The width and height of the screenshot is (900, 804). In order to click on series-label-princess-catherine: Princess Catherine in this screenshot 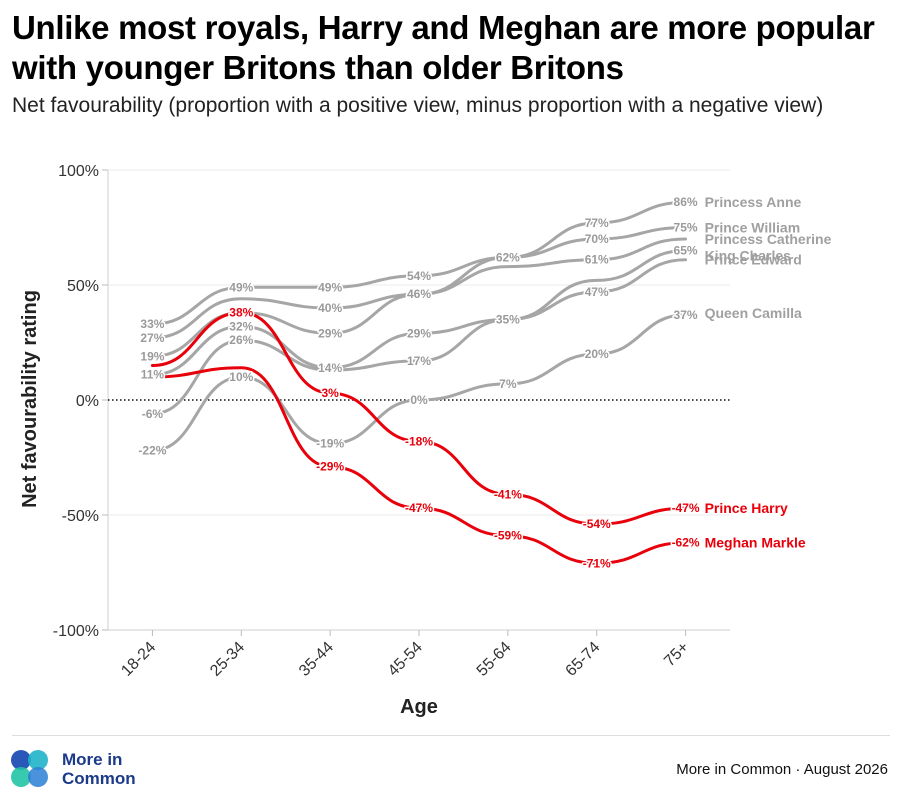, I will do `click(768, 239)`.